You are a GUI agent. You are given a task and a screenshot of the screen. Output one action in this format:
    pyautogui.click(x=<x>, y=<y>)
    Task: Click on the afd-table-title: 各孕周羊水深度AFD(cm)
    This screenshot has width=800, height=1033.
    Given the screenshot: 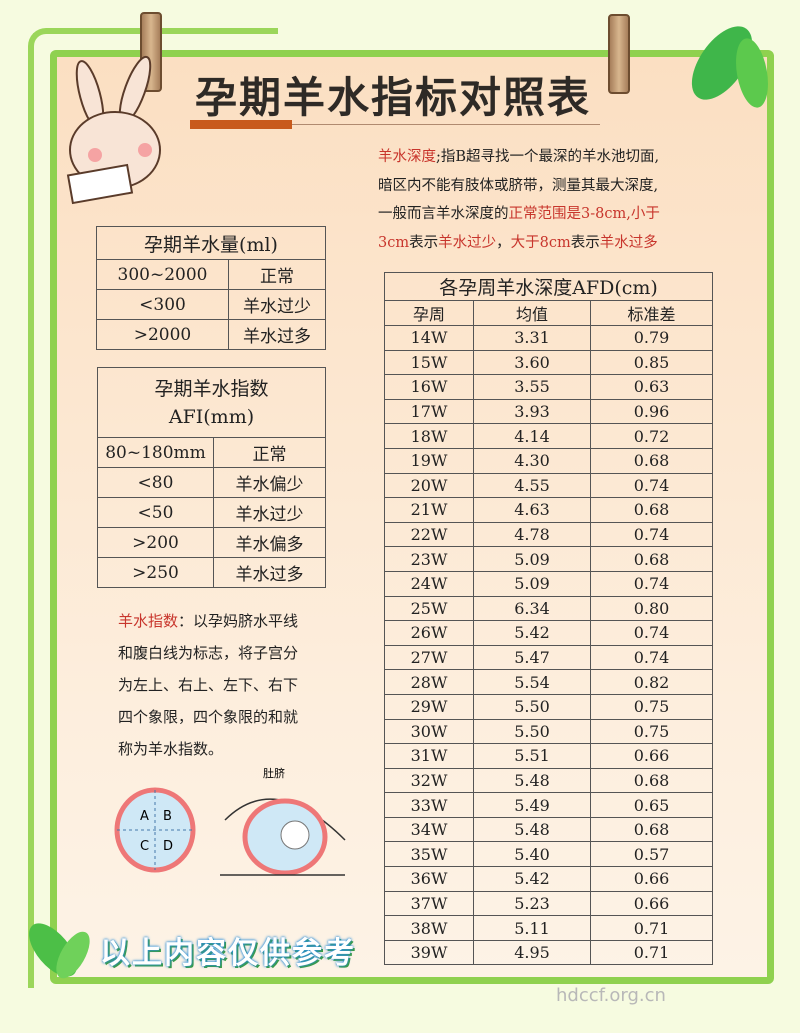 What is the action you would take?
    pyautogui.click(x=548, y=286)
    